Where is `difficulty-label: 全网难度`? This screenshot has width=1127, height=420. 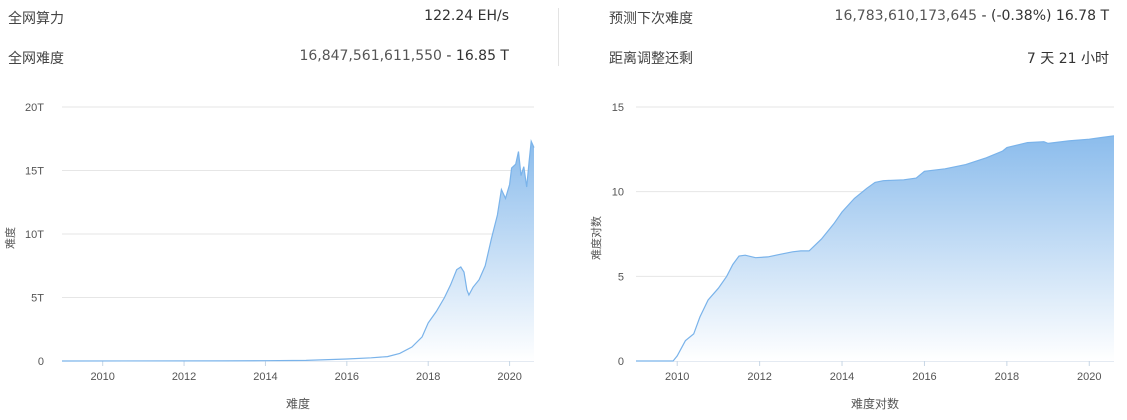
difficulty-label: 全网难度 is located at coordinates (36, 59).